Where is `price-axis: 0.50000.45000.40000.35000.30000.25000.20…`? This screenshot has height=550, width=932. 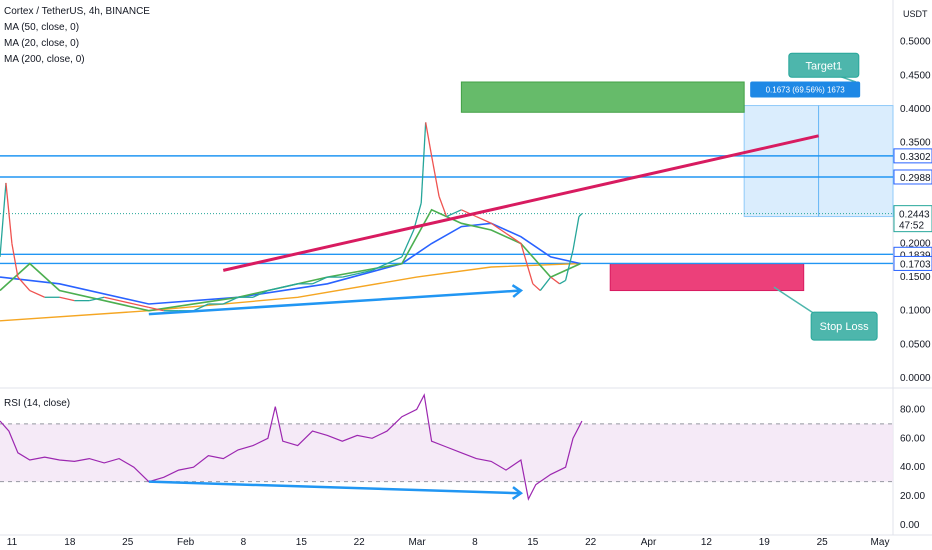
price-axis: 0.50000.45000.40000.35000.30000.25000.20… is located at coordinates (912, 196).